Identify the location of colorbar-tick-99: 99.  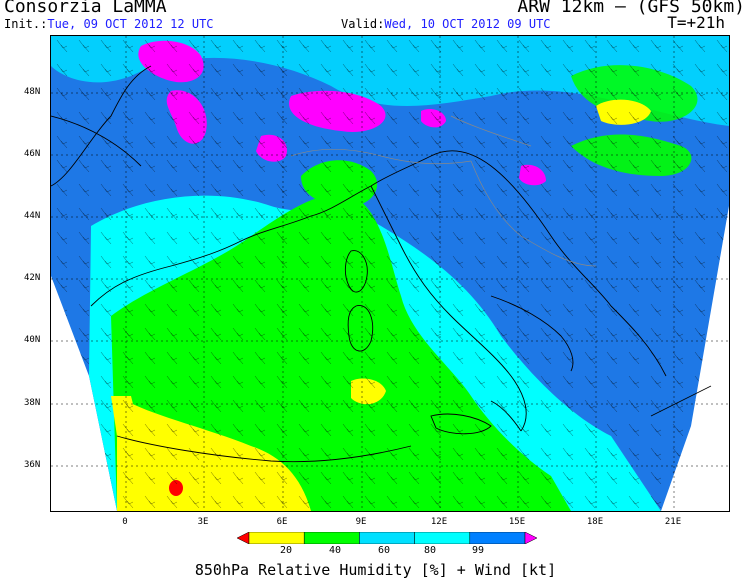
(478, 550).